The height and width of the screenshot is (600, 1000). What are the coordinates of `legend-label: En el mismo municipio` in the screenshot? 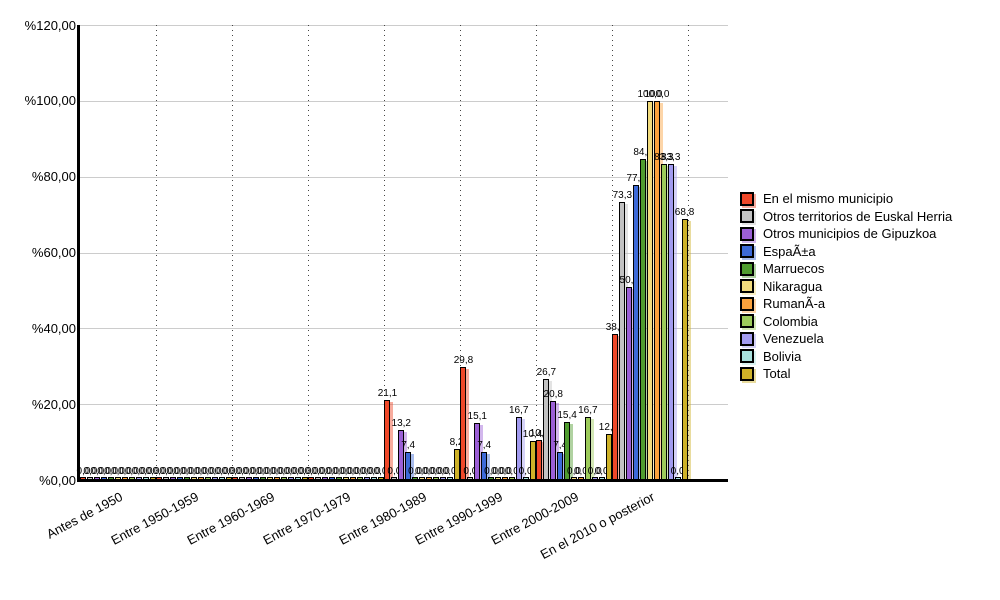 It's located at (828, 198).